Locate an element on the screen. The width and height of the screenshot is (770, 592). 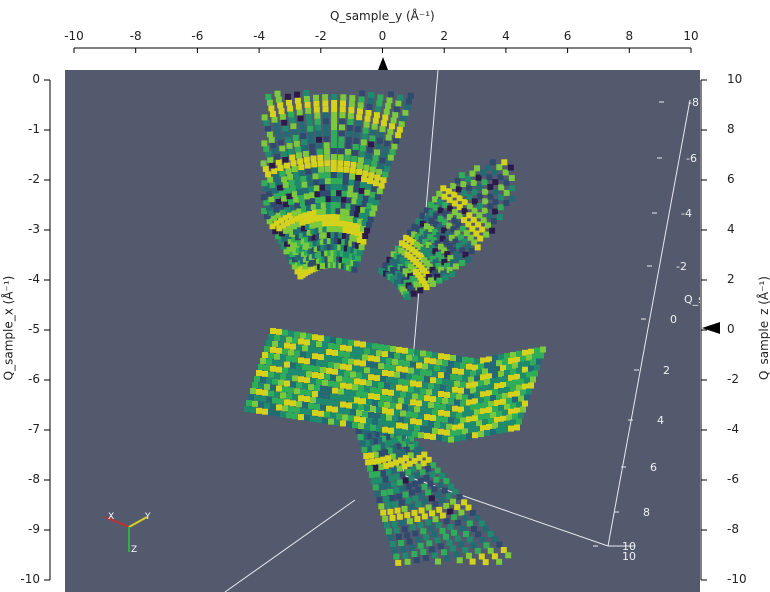
inner-axis-title: Q_s is located at coordinates (692, 299).